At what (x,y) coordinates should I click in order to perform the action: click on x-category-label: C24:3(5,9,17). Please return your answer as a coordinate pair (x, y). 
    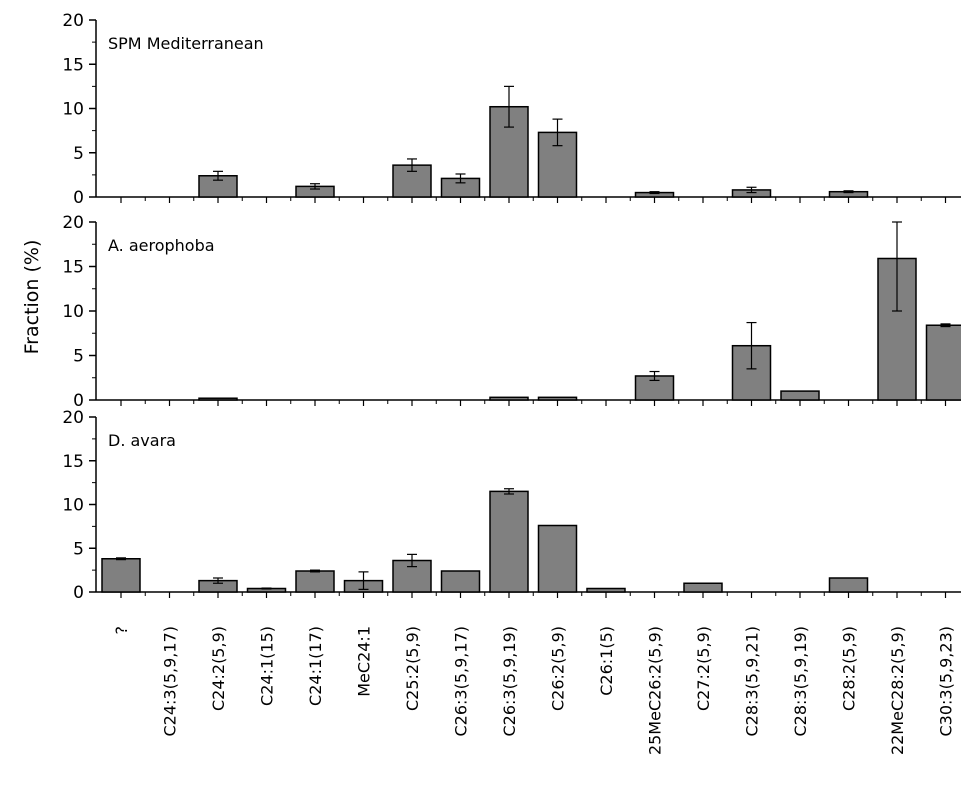
    Looking at the image, I should click on (170, 681).